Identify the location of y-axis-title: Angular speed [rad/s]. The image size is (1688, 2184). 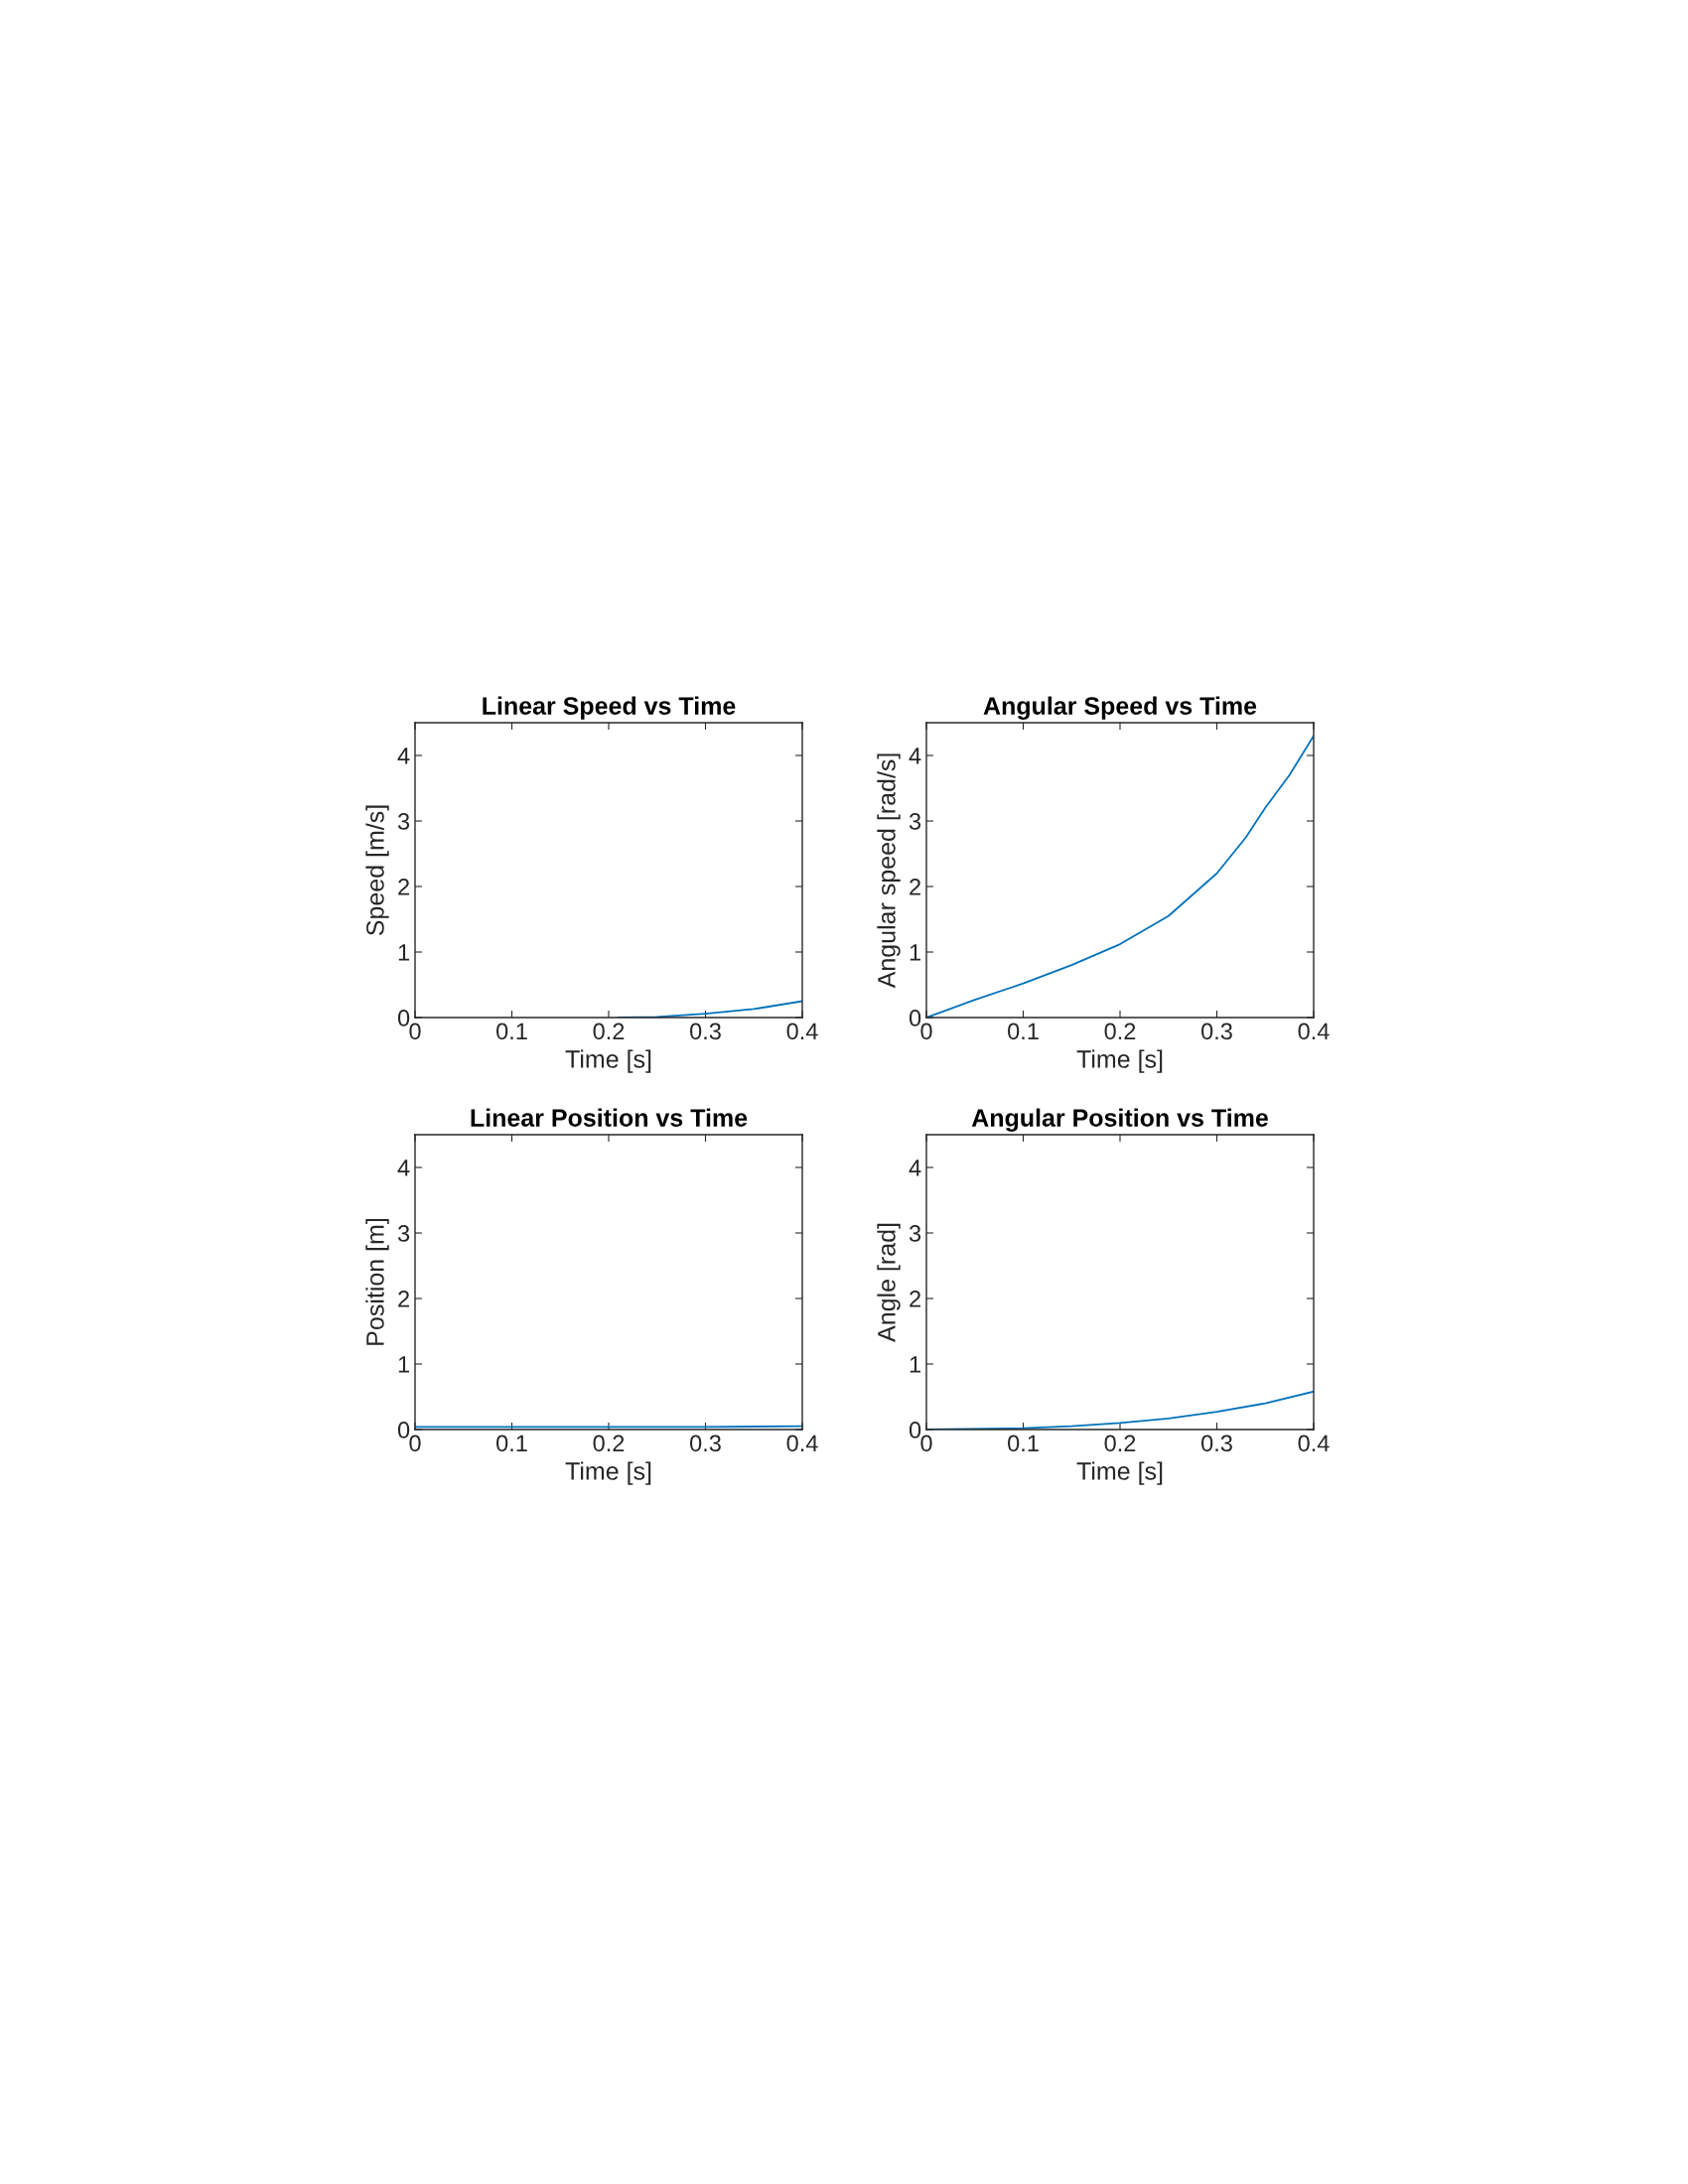
(889, 871).